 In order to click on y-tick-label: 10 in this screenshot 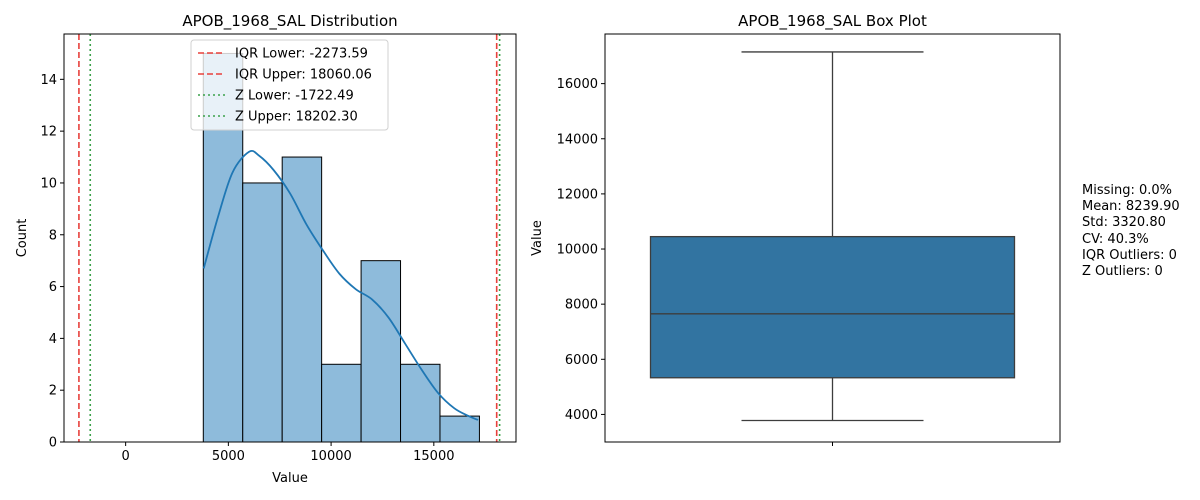, I will do `click(48, 183)`.